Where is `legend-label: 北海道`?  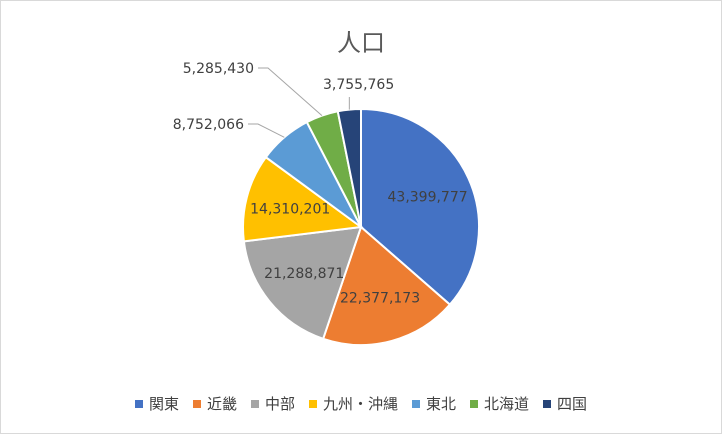
legend-label: 北海道 is located at coordinates (507, 404).